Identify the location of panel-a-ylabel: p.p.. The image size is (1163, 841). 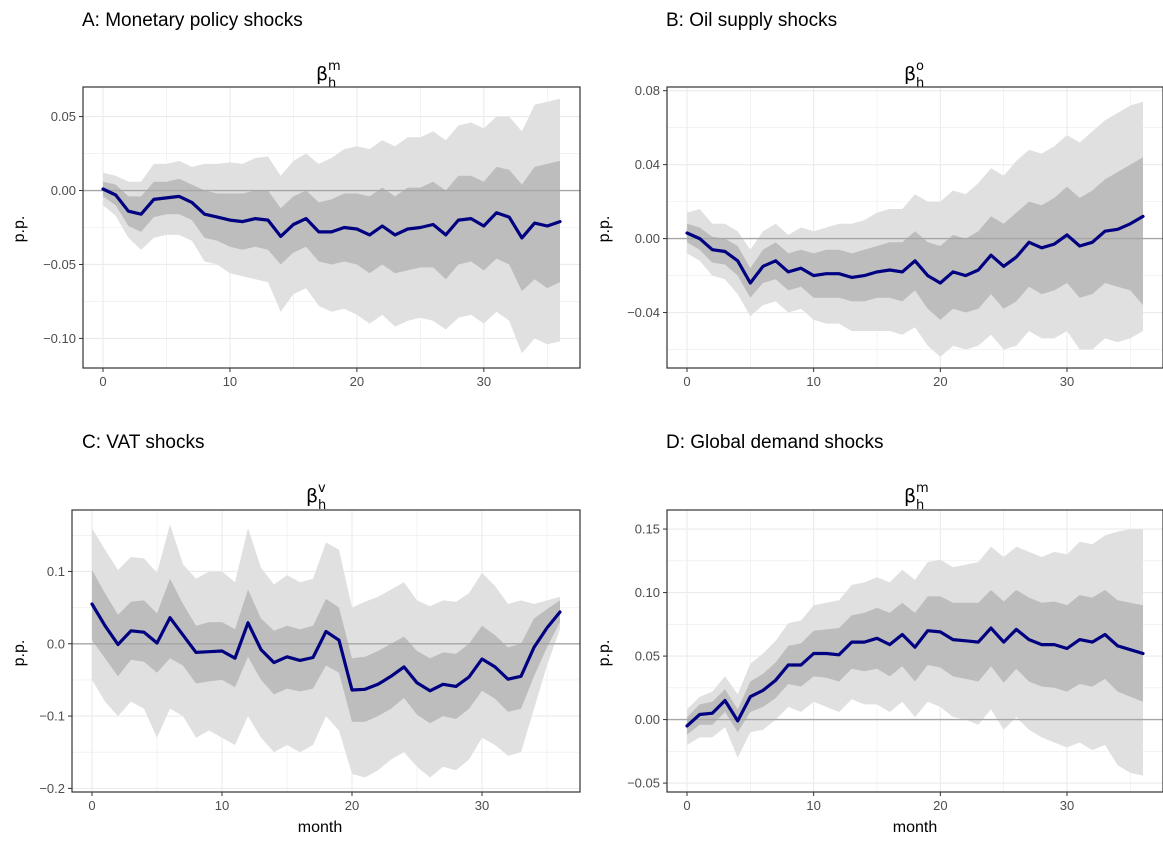
(19, 229).